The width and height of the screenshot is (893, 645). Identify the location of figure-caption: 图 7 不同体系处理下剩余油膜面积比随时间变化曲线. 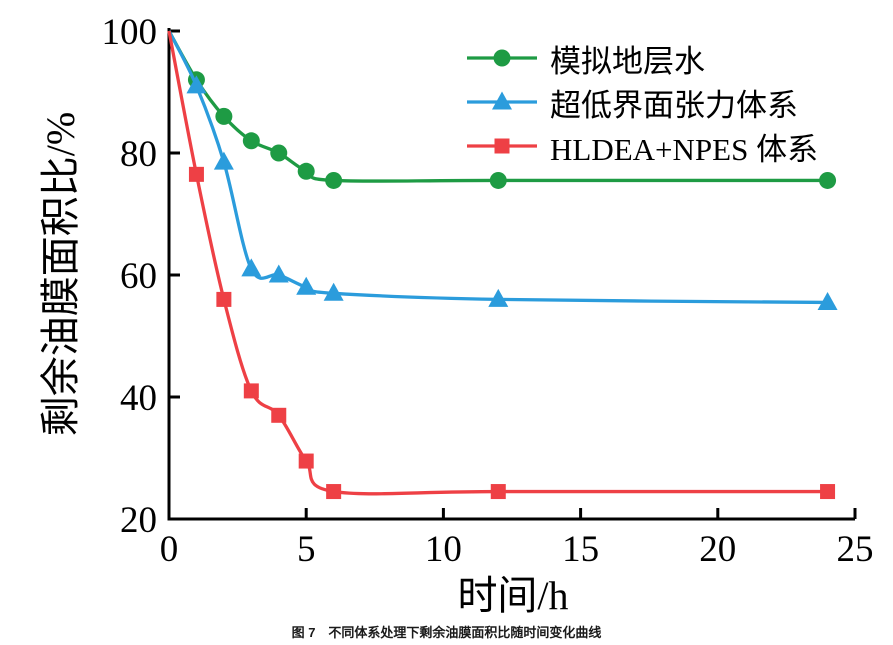
(446, 632).